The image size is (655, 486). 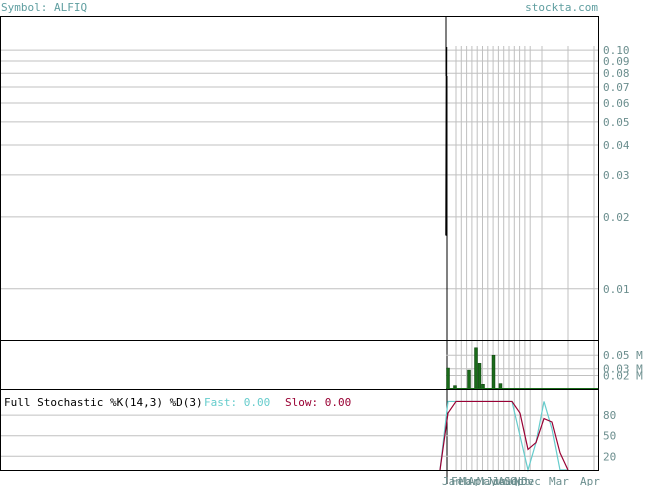 What do you see at coordinates (616, 103) in the screenshot?
I see `price-tick-label: 0.06` at bounding box center [616, 103].